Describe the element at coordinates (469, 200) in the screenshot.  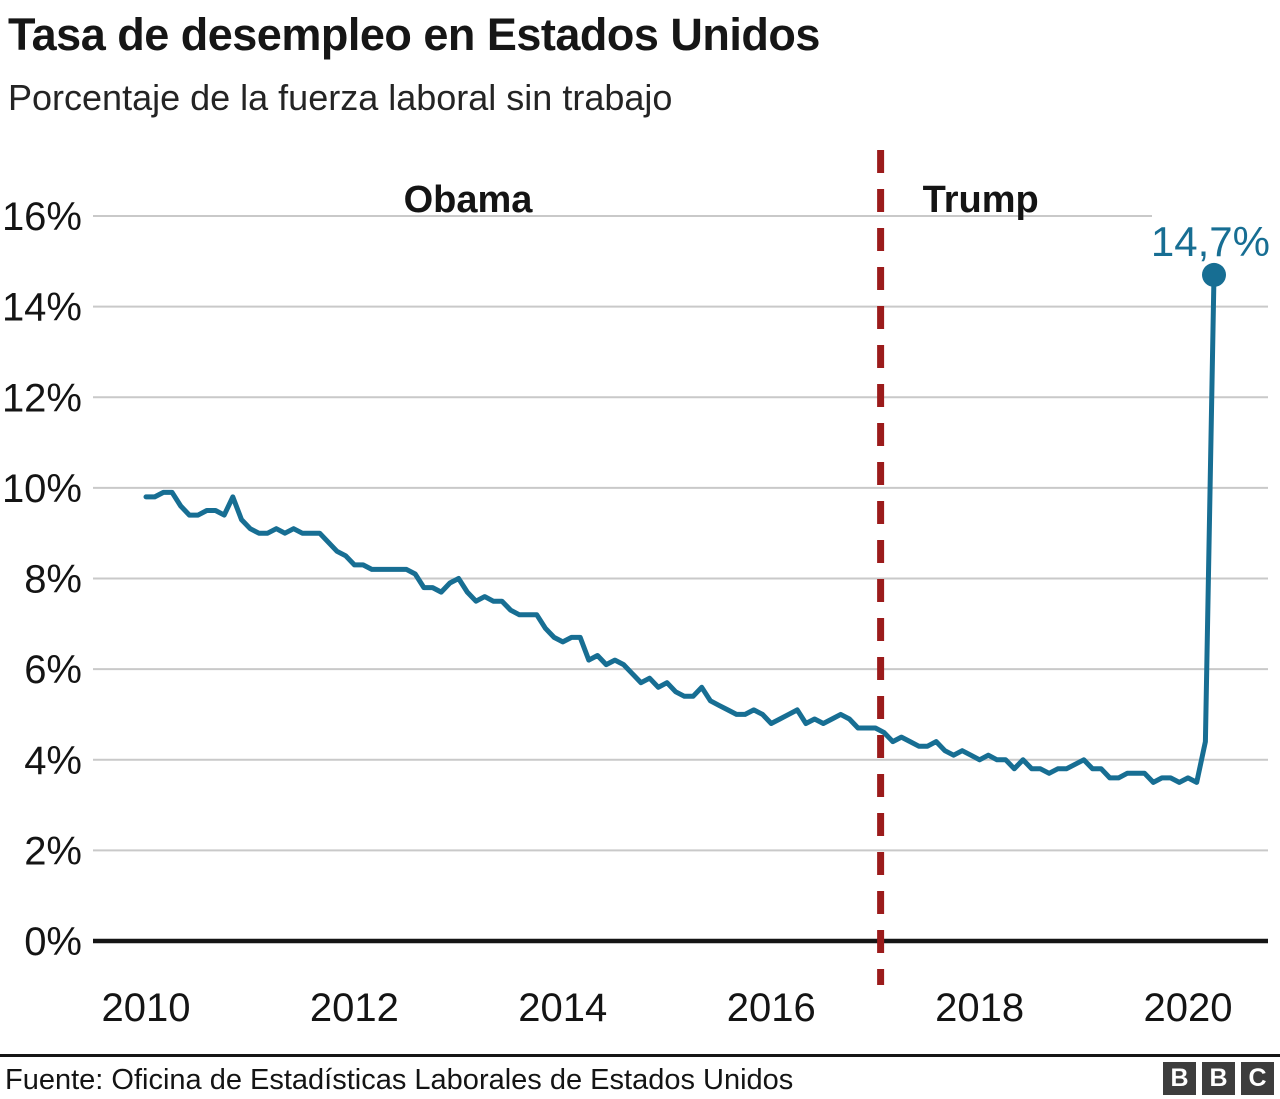
I see `term-label-obama: Obama` at that location.